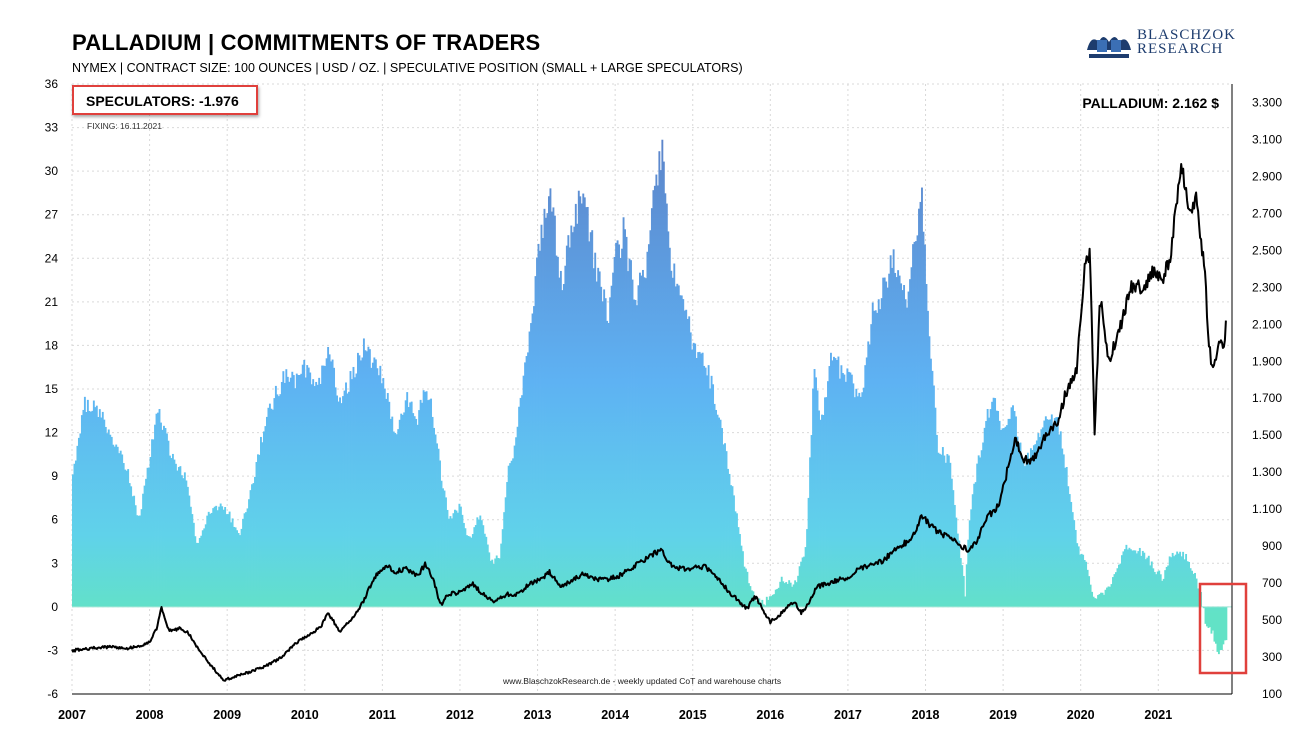 The width and height of the screenshot is (1307, 735). Describe the element at coordinates (382, 715) in the screenshot. I see `x-tick-label: 2011` at that location.